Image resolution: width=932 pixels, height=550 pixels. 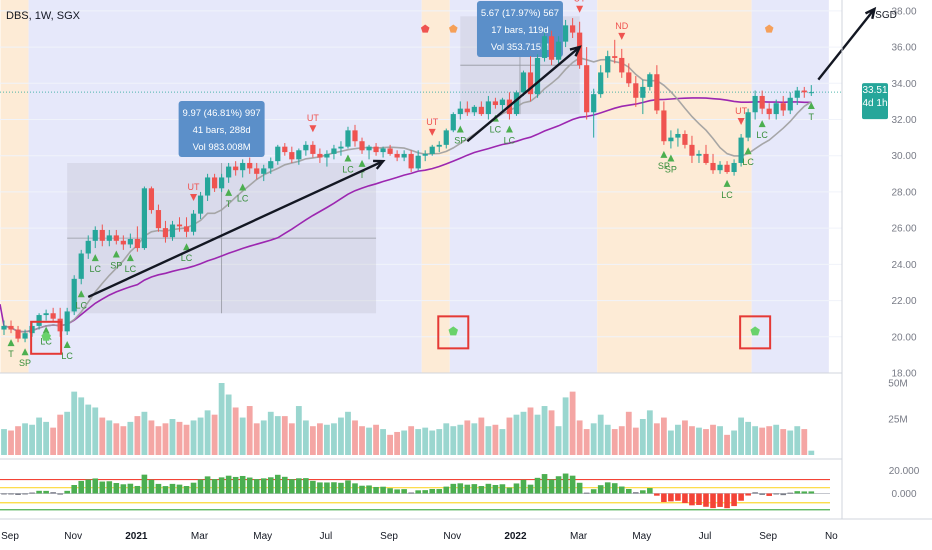 I want to click on highlight-box, so click(x=46, y=337).